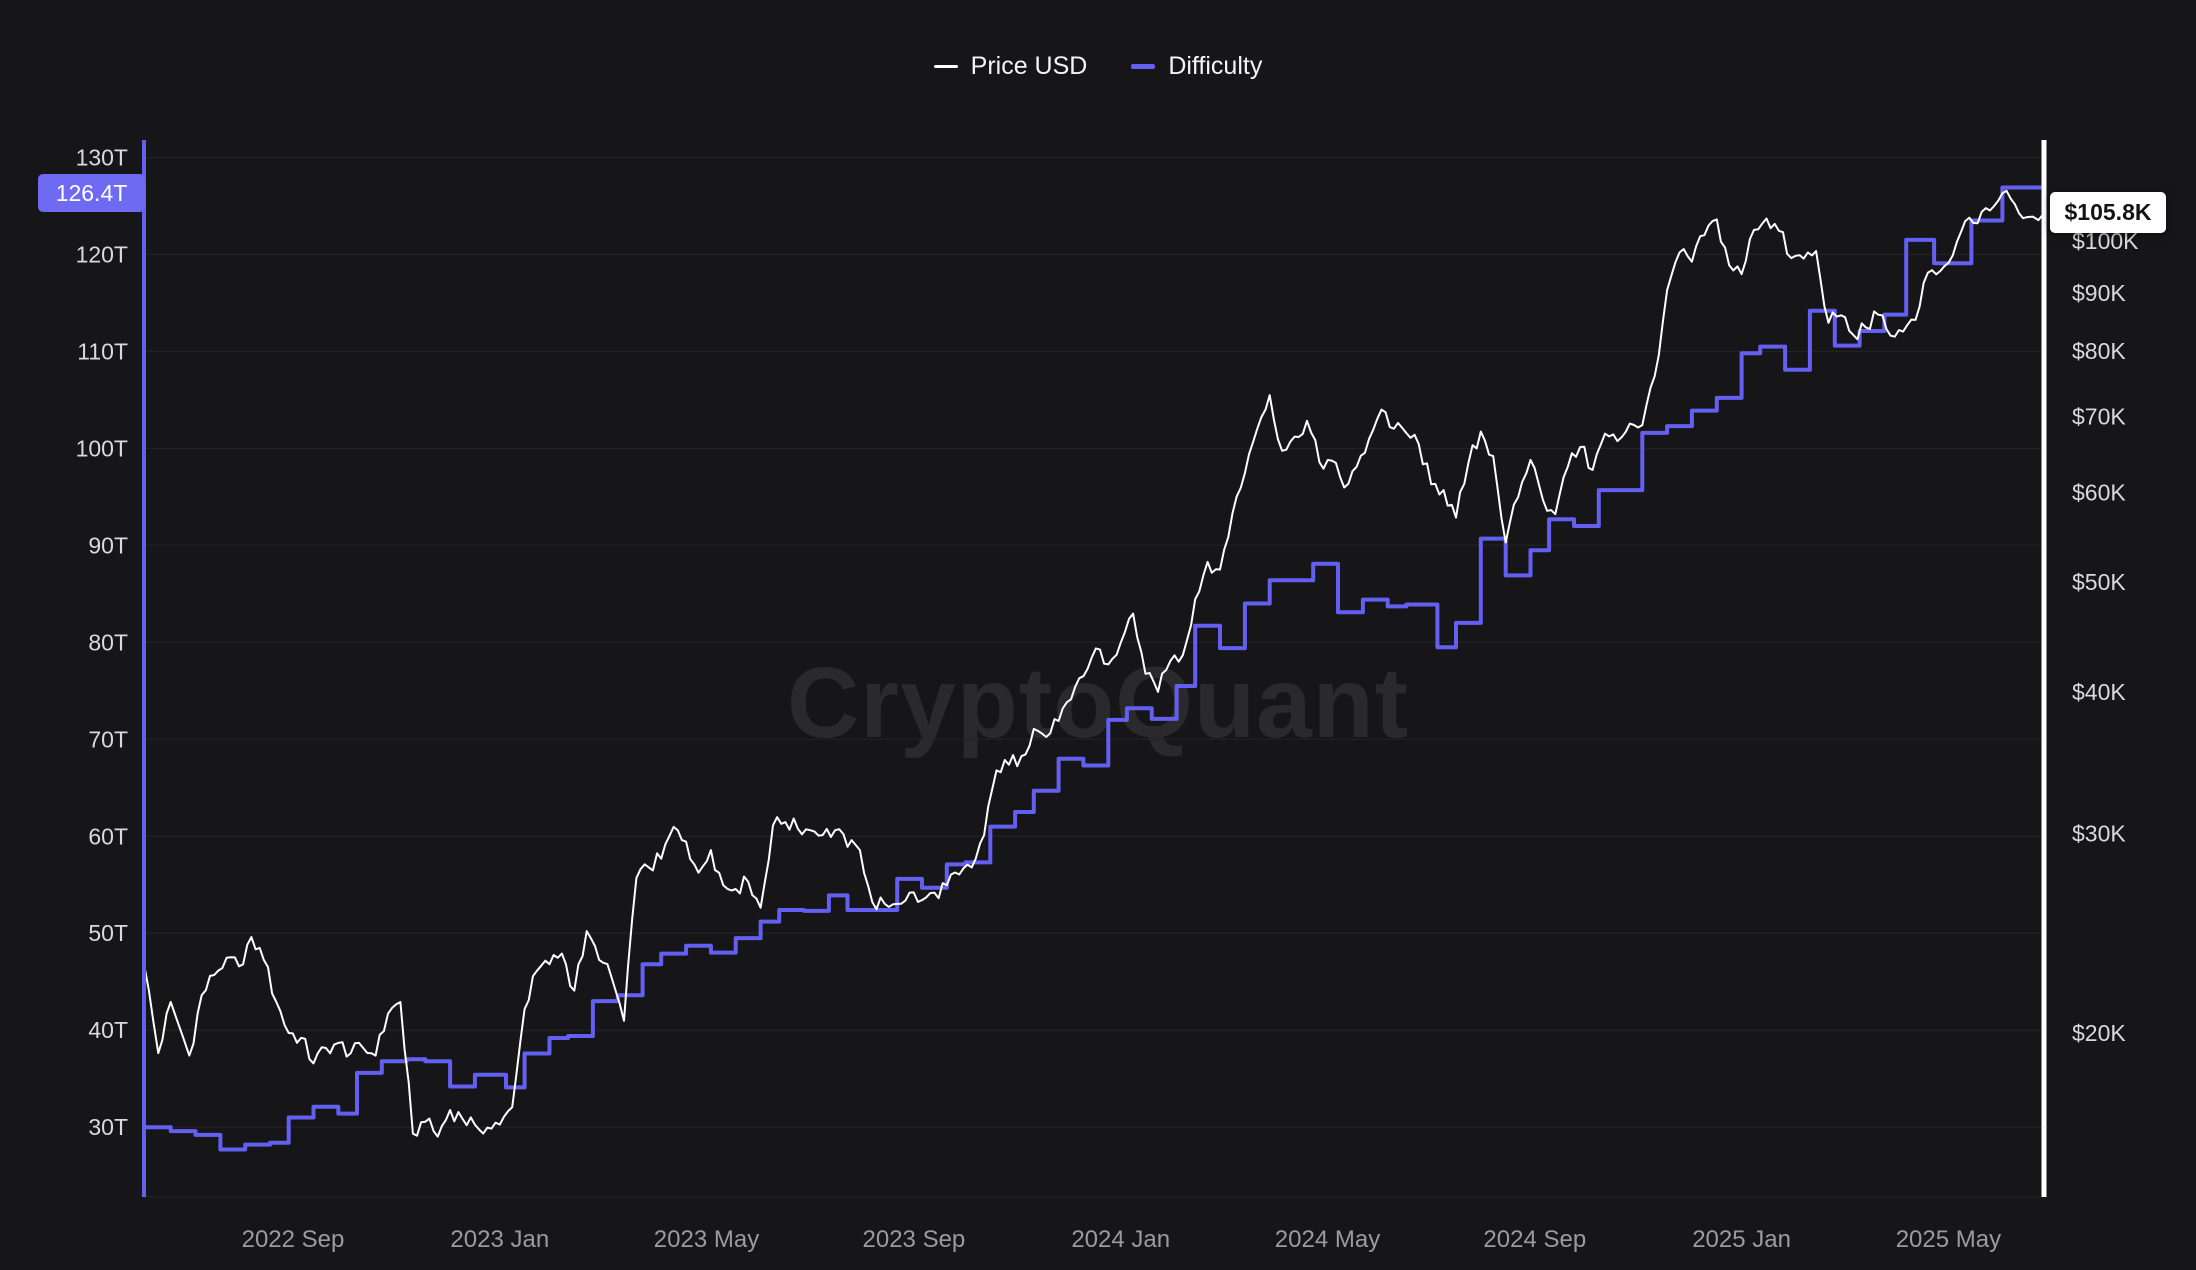 The width and height of the screenshot is (2196, 1270). What do you see at coordinates (108, 545) in the screenshot?
I see `left-axis-tick-label: 90T` at bounding box center [108, 545].